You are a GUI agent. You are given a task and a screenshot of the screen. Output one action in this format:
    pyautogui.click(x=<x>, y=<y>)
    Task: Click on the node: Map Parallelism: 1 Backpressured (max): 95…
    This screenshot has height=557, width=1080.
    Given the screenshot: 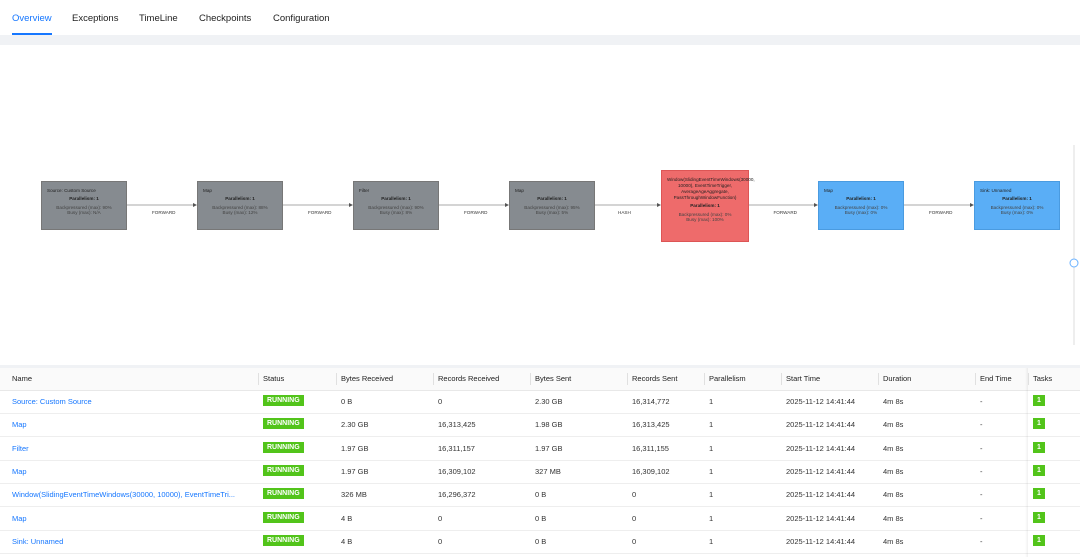 What is the action you would take?
    pyautogui.click(x=552, y=205)
    